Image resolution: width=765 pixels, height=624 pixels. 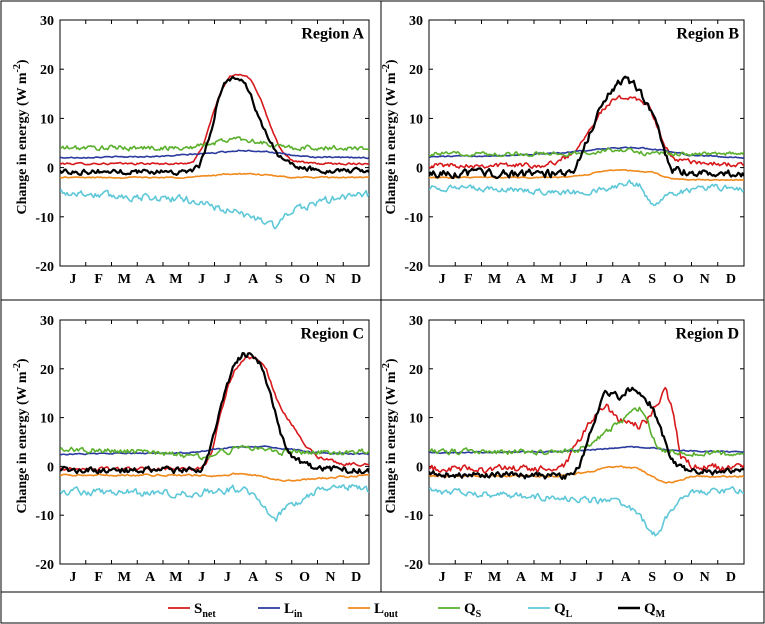 What do you see at coordinates (280, 610) in the screenshot?
I see `legend-item-lin: Lin` at bounding box center [280, 610].